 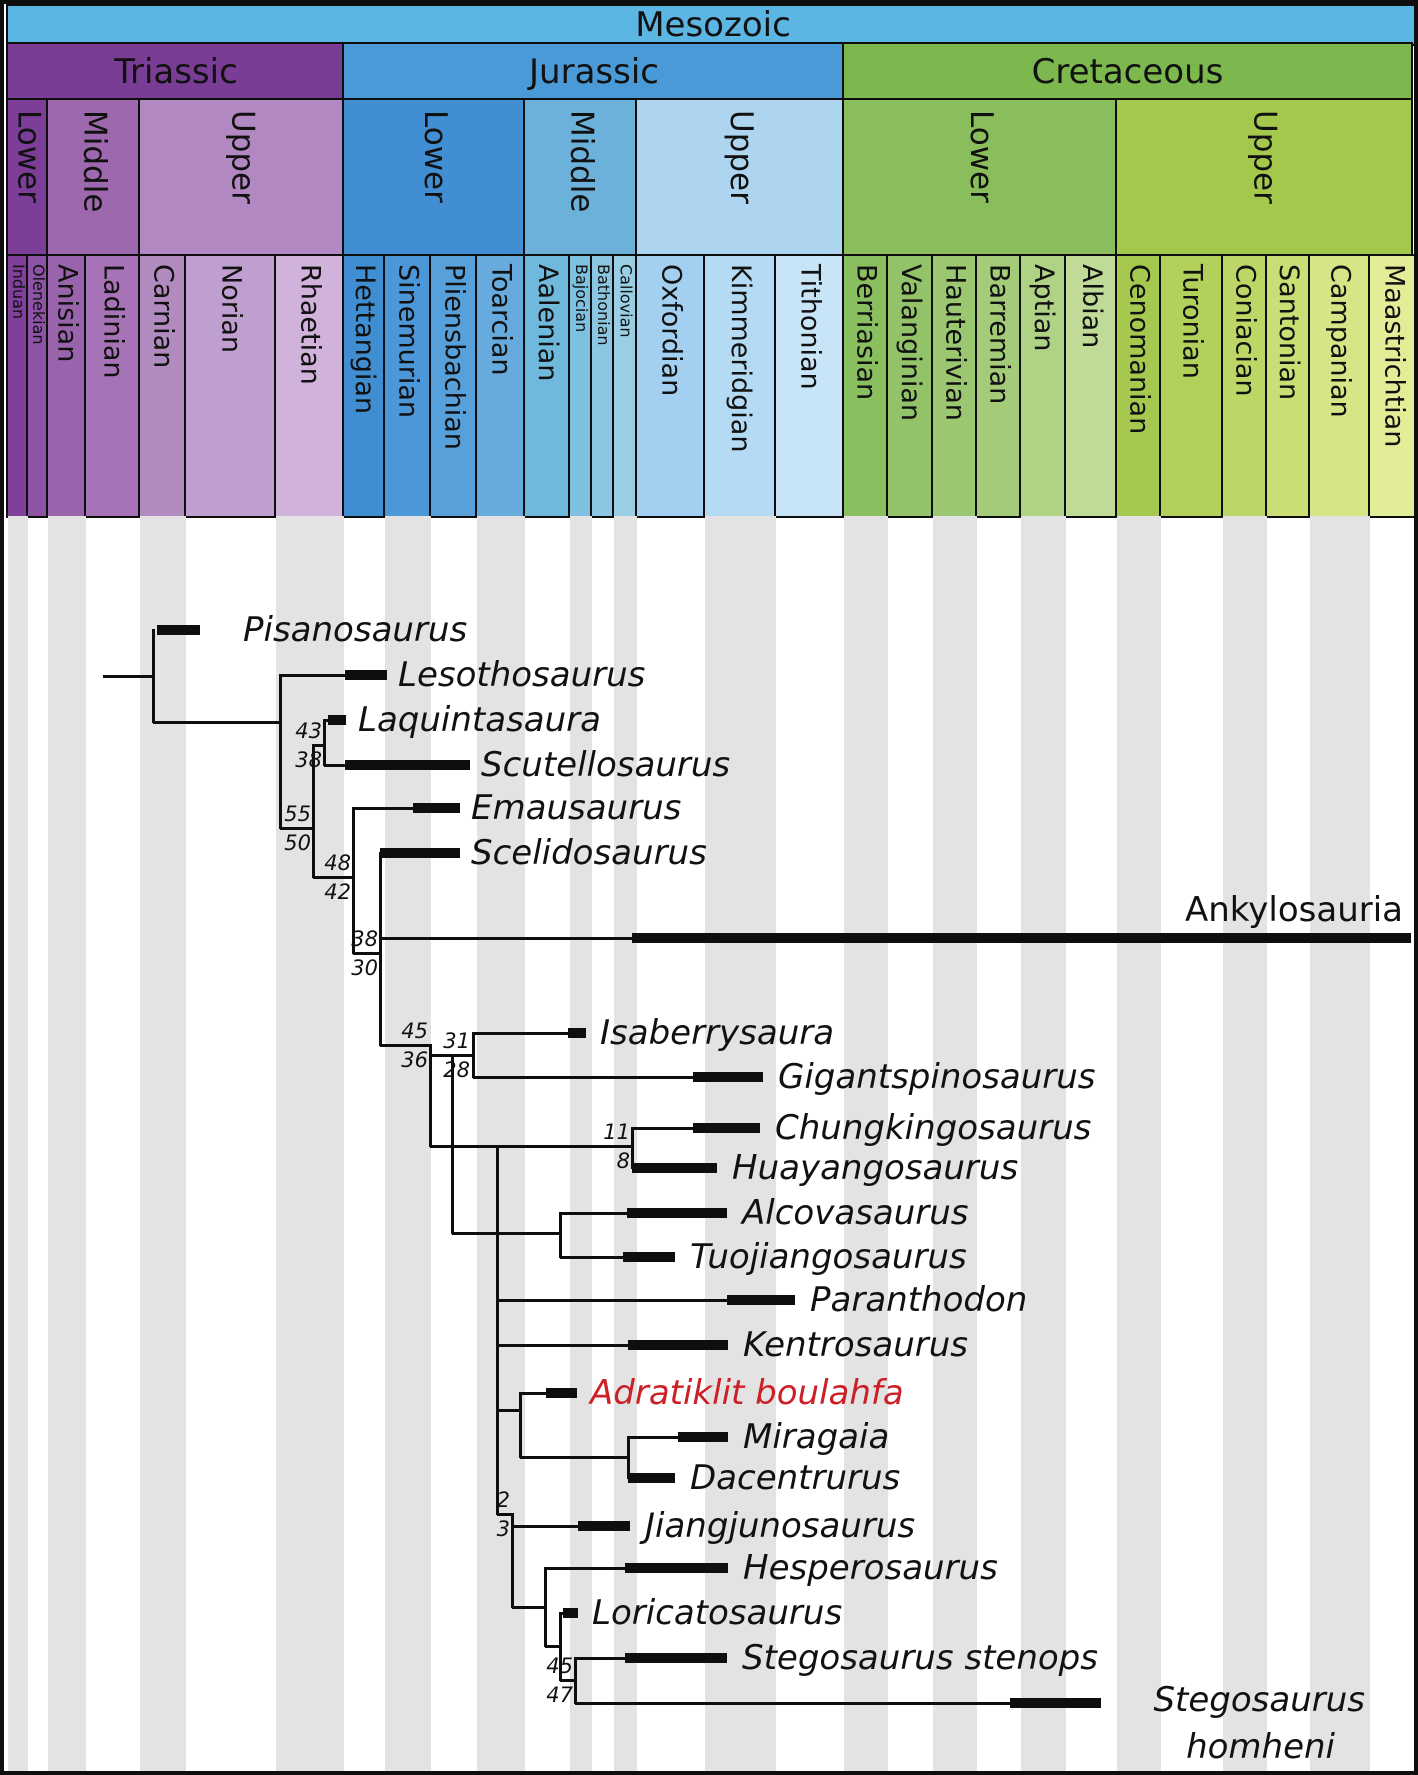 What do you see at coordinates (581, 386) in the screenshot?
I see `stage-band-bajocian: Bajocian` at bounding box center [581, 386].